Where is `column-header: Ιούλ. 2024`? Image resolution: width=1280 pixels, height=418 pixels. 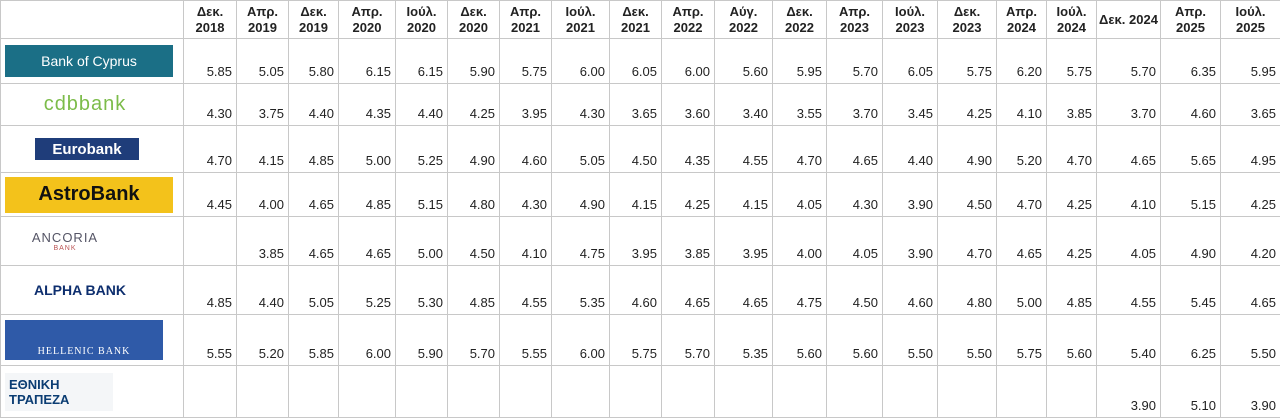 column-header: Ιούλ. 2024 is located at coordinates (1071, 19).